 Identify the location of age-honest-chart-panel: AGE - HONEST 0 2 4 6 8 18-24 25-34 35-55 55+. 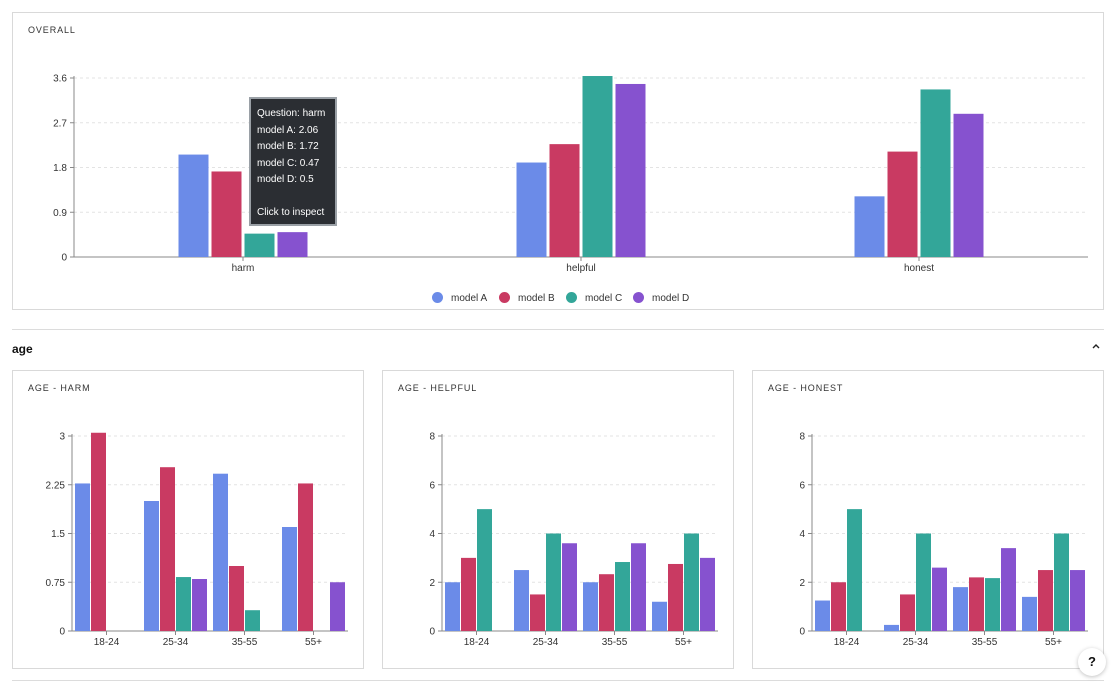
(928, 519).